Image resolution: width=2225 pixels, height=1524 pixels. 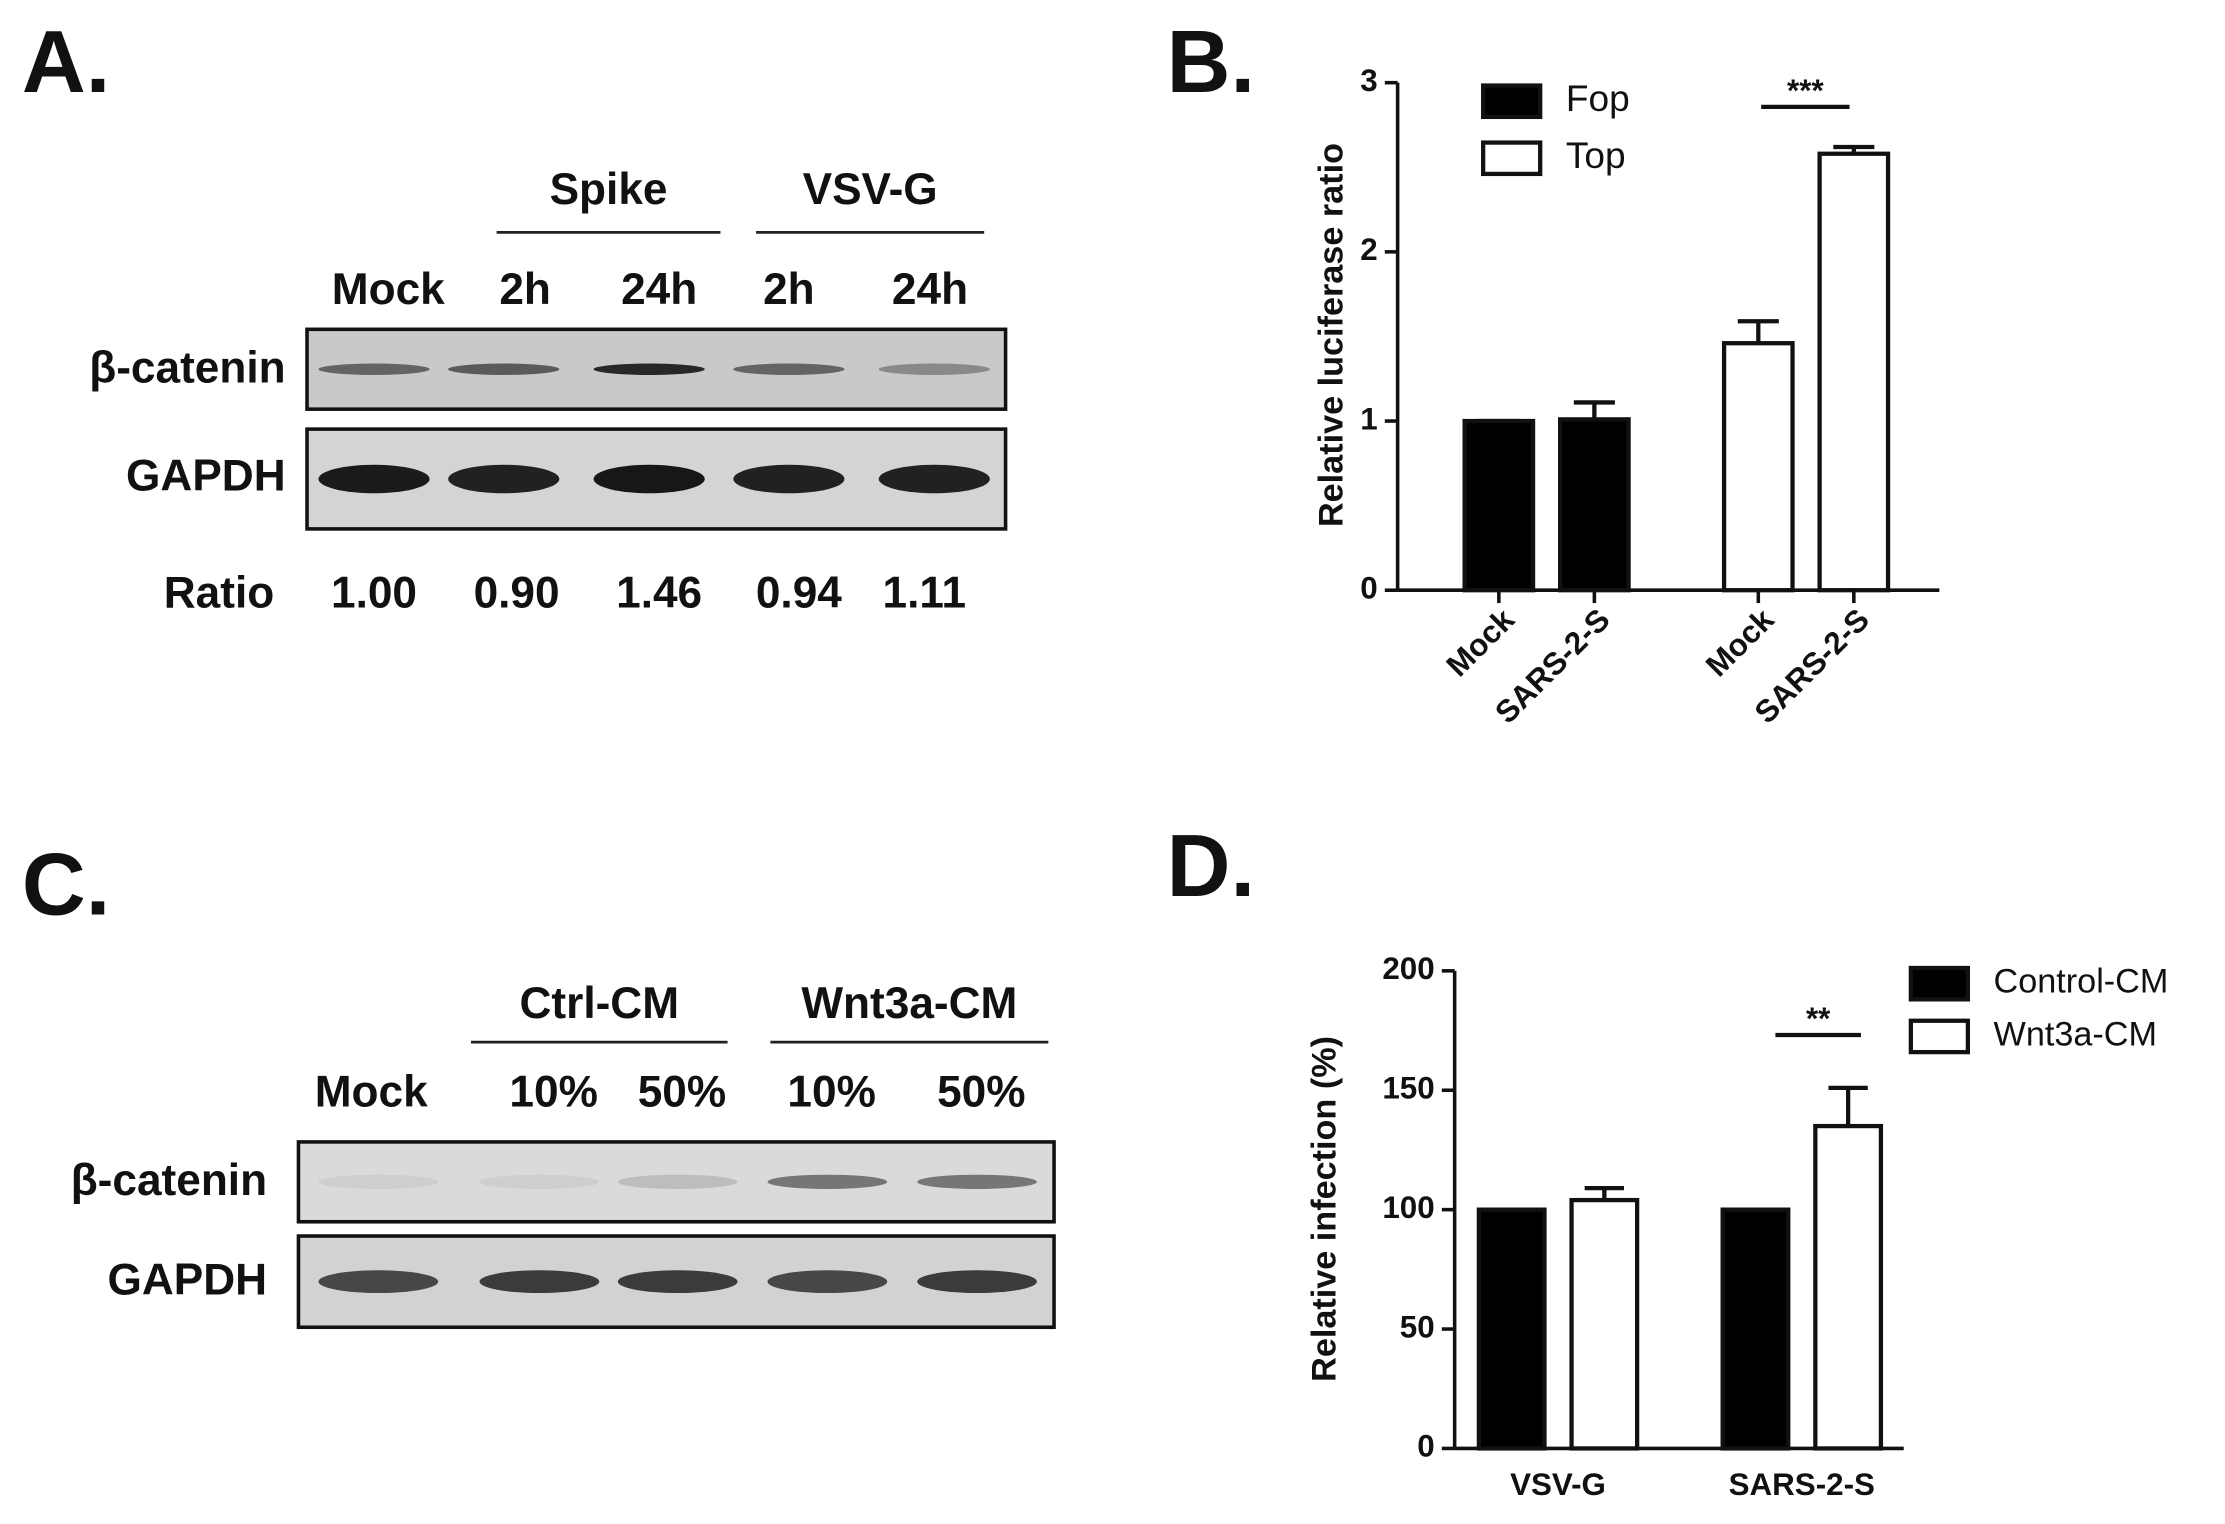 What do you see at coordinates (1332, 335) in the screenshot?
I see `y-axis-label: Relative luciferase ratio` at bounding box center [1332, 335].